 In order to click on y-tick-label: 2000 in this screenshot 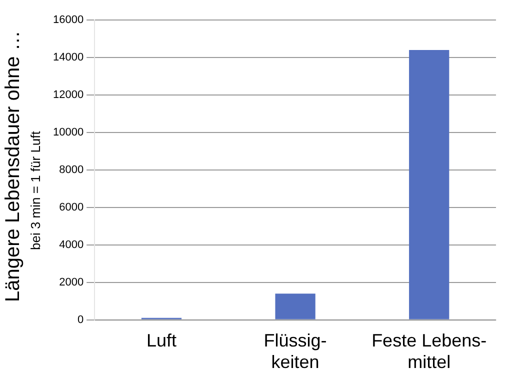, I will do `click(71, 282)`.